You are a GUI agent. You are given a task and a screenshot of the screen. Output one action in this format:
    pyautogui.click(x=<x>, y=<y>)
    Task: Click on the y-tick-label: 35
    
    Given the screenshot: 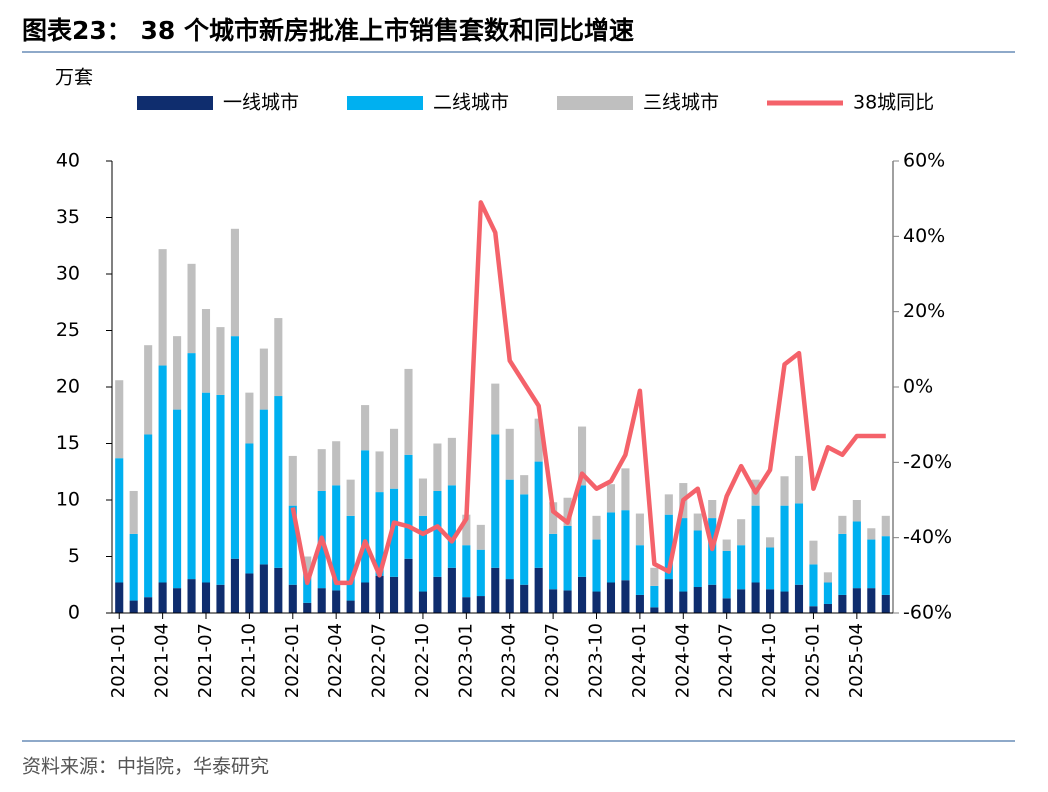 What is the action you would take?
    pyautogui.click(x=68, y=217)
    